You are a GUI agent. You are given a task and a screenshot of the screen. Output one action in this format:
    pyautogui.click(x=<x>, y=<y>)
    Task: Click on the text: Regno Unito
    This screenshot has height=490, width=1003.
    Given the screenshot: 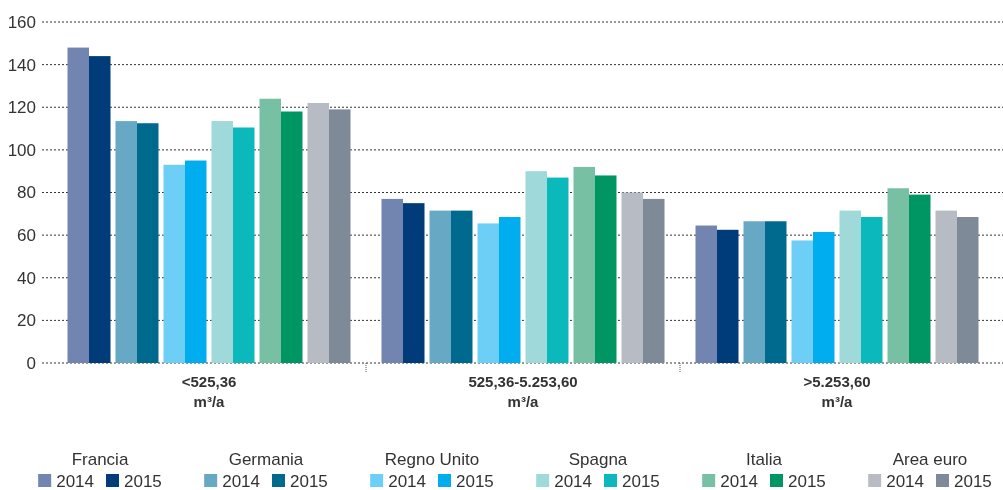 What is the action you would take?
    pyautogui.click(x=432, y=459)
    